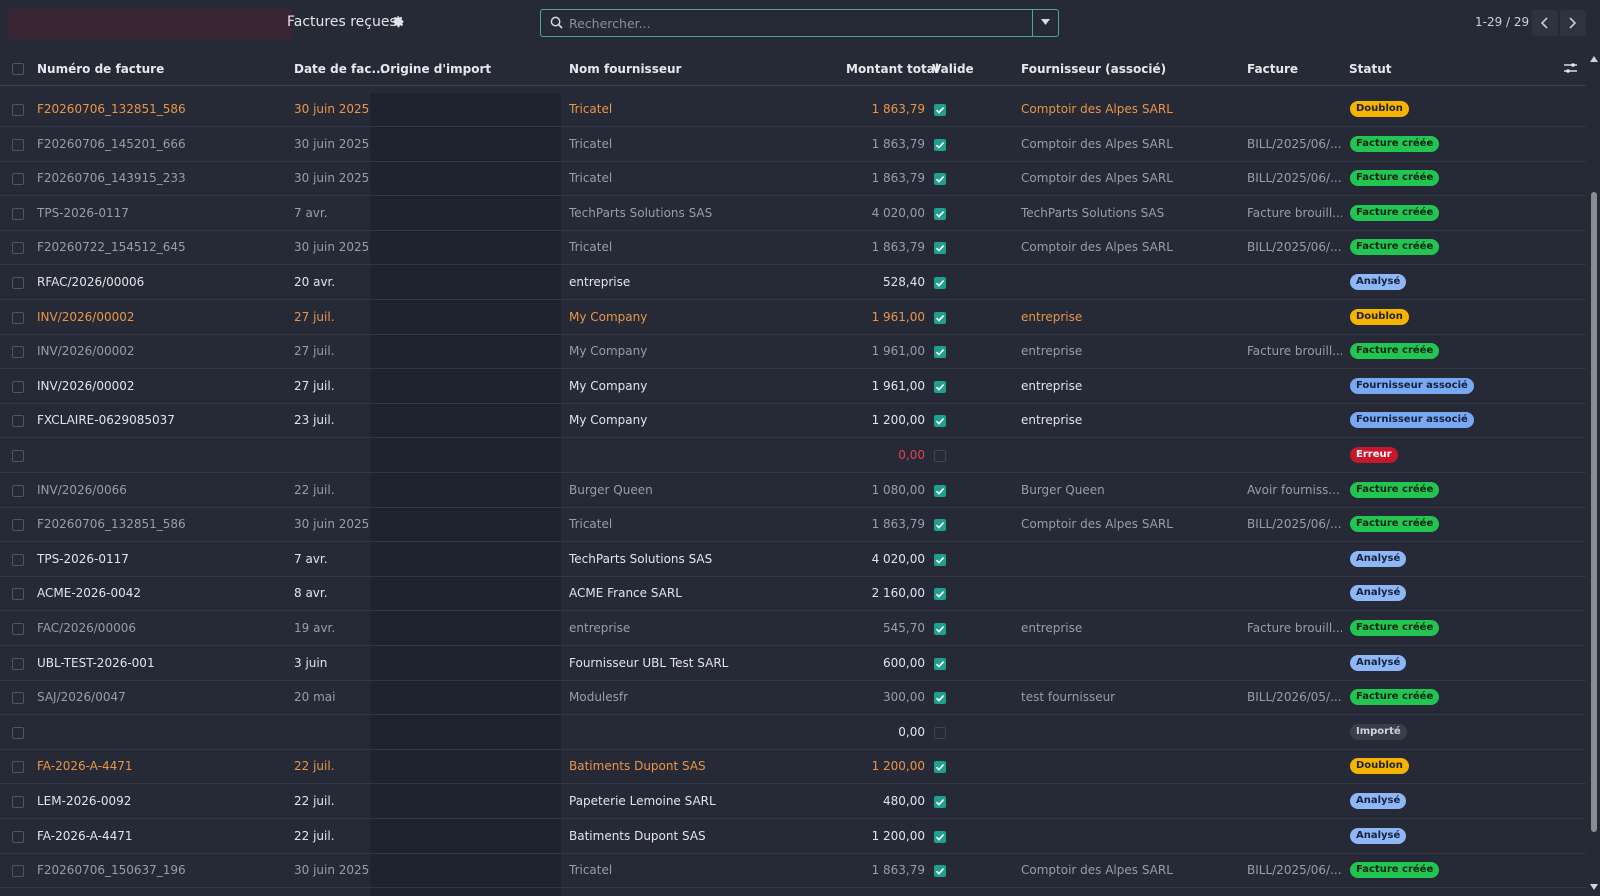 The width and height of the screenshot is (1600, 896). I want to click on scroll-up-icon, so click(1594, 59).